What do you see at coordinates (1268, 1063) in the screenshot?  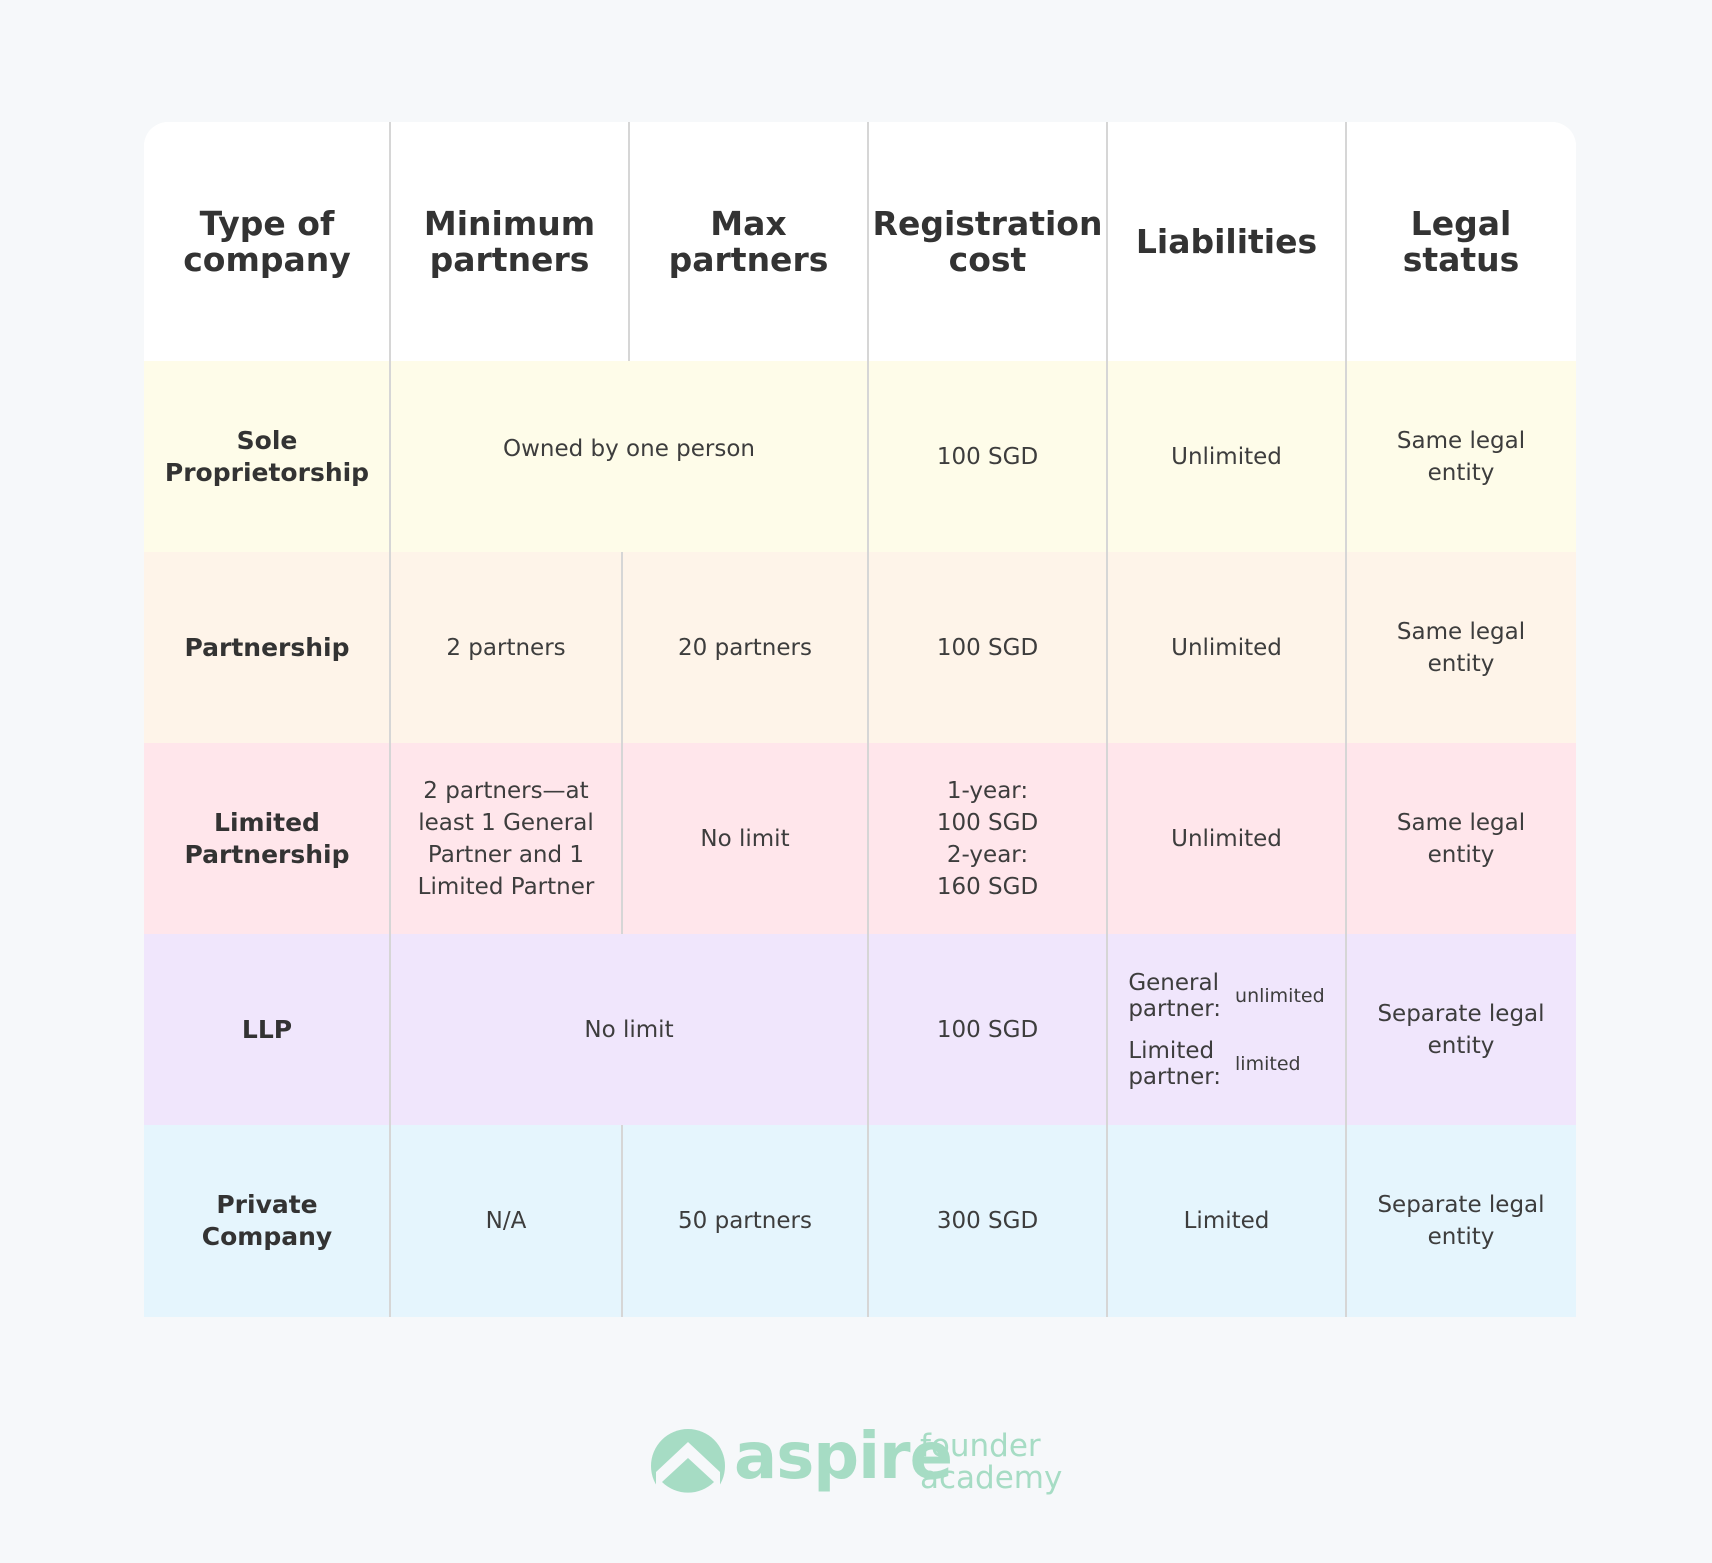 I see `limited-partner-value: limited` at bounding box center [1268, 1063].